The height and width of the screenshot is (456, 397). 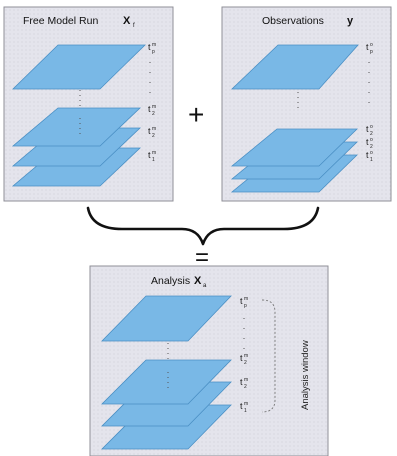 What do you see at coordinates (170, 281) in the screenshot?
I see `analysis-title: Analysis` at bounding box center [170, 281].